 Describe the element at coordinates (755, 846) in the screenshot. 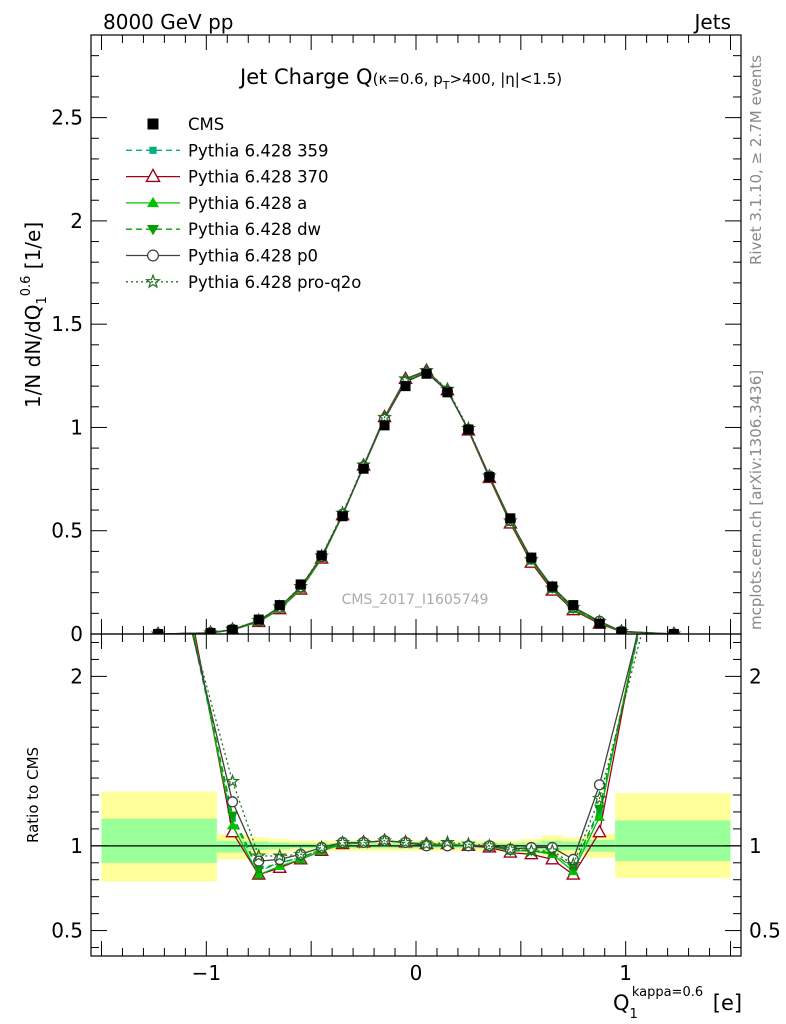

I see `ratio-y-tick-label-right: 1` at that location.